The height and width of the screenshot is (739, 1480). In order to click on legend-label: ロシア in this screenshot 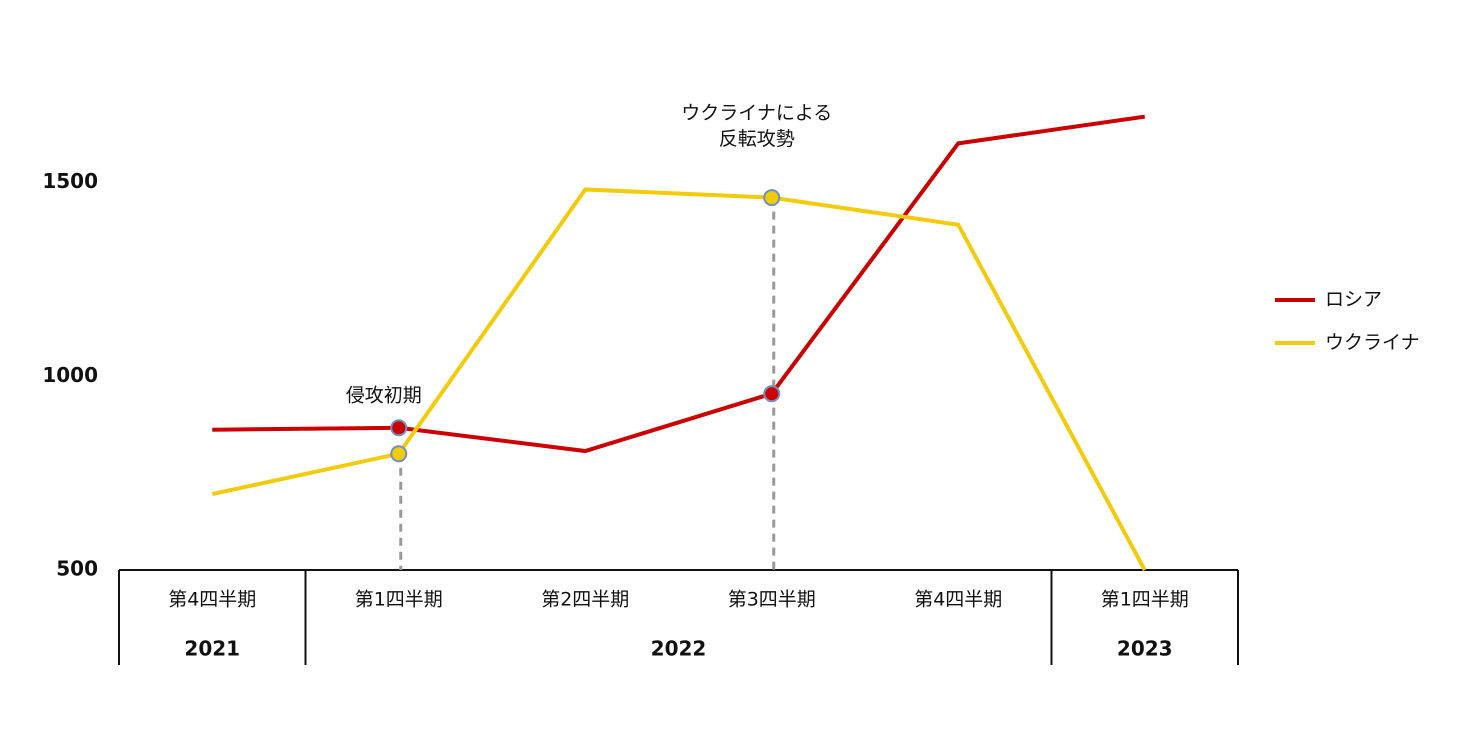, I will do `click(1353, 300)`.